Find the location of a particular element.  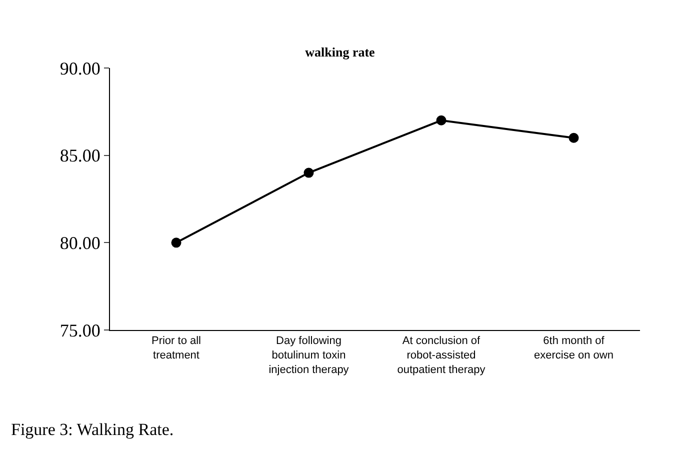

x-tick-label: 6th month of exercise on own is located at coordinates (574, 348).